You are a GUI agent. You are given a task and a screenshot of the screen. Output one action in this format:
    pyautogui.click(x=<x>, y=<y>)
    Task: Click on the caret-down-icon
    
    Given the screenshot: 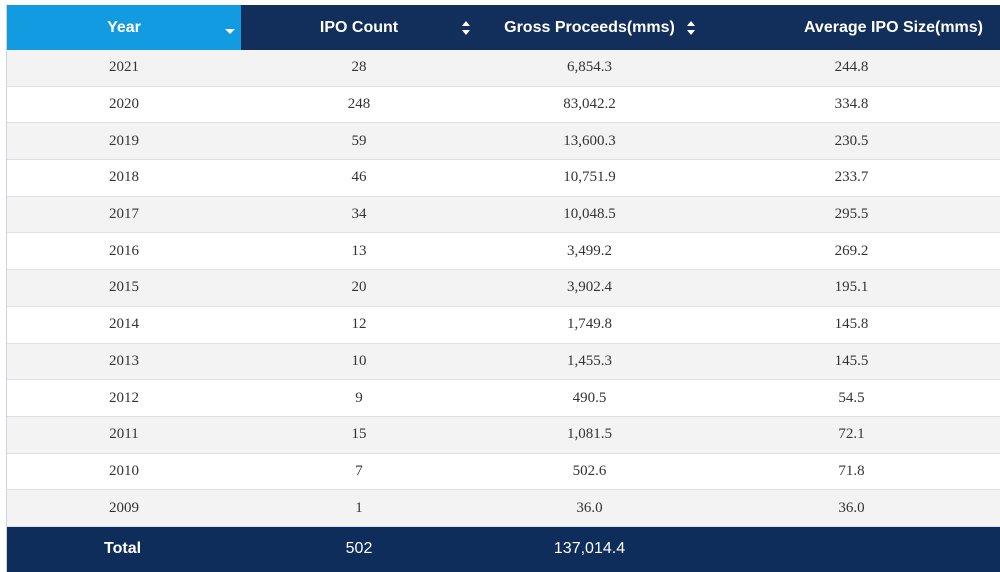 What is the action you would take?
    pyautogui.click(x=230, y=31)
    